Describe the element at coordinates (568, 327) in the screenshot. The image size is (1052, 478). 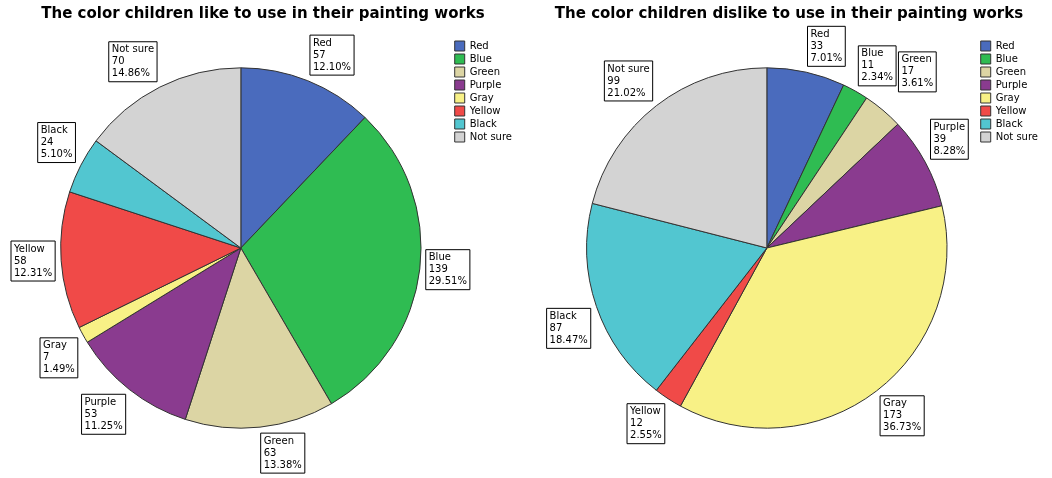
I see `data-label: Black 87 18.47%` at that location.